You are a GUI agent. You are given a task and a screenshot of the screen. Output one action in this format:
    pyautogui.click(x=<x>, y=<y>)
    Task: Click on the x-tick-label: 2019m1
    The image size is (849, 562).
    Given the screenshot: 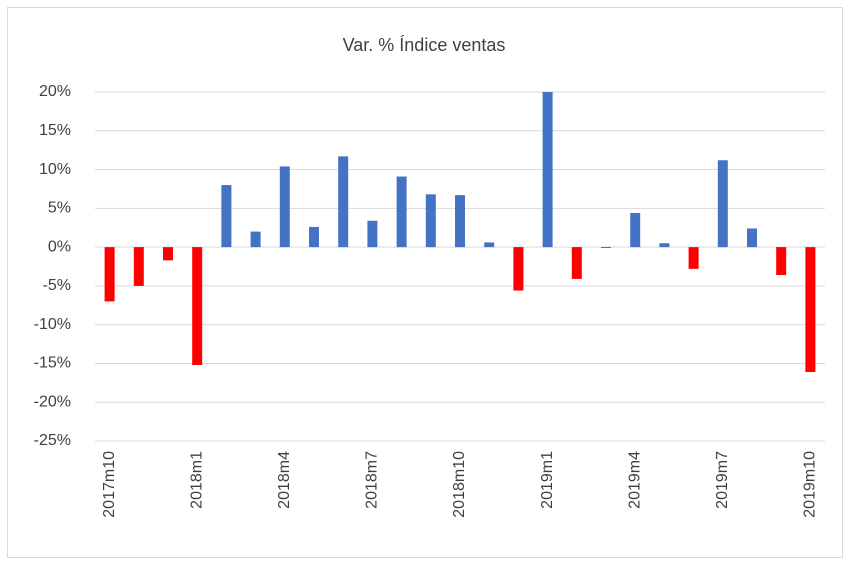 What is the action you would take?
    pyautogui.click(x=547, y=480)
    